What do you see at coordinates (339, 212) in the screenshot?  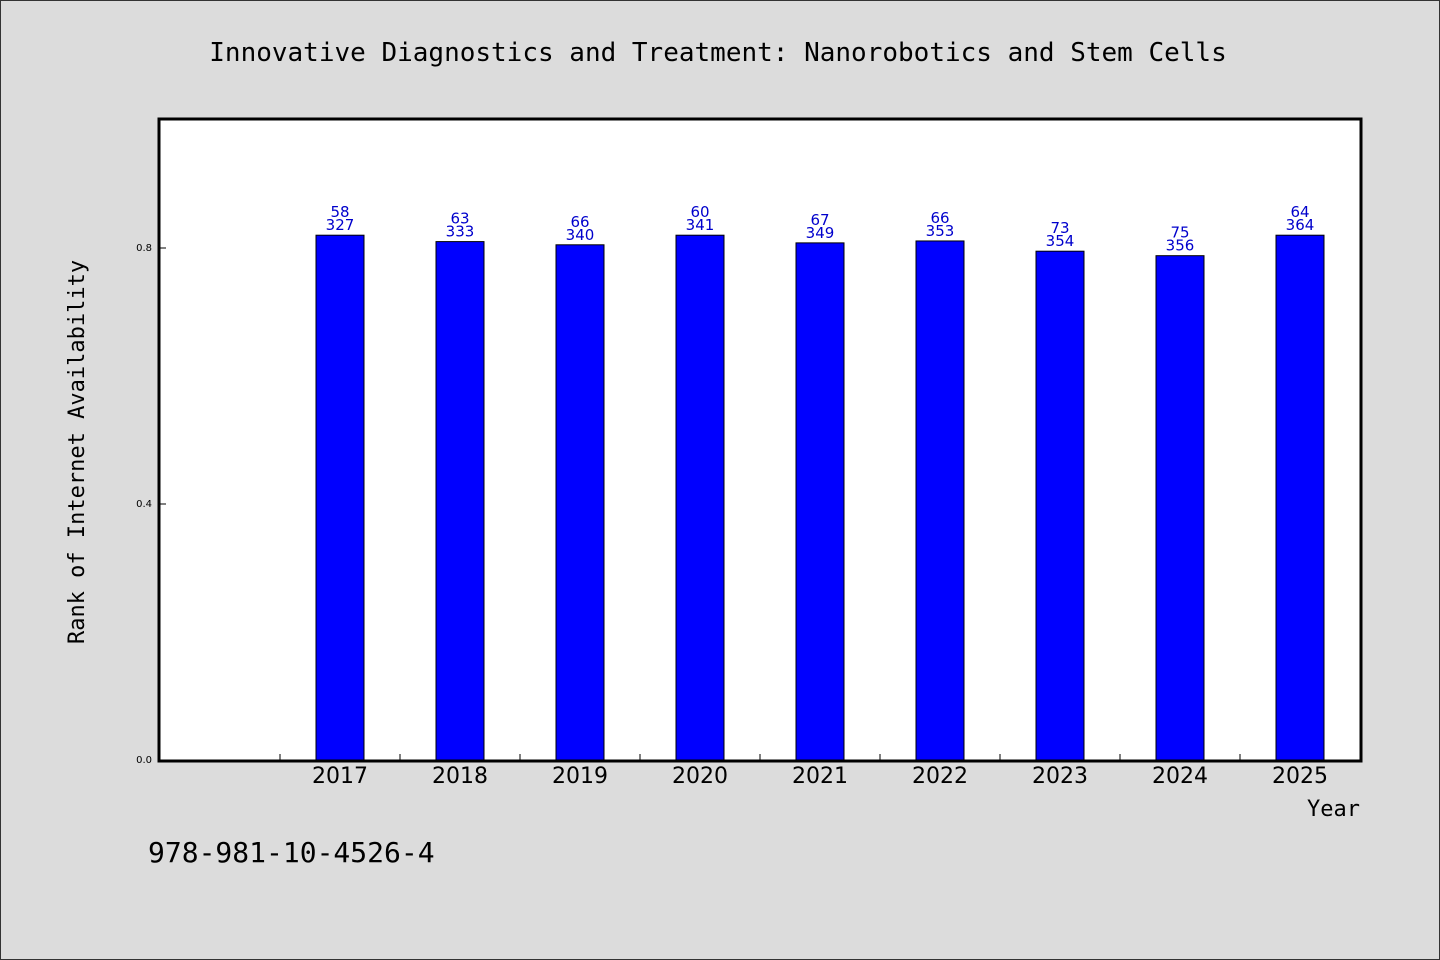 I see `data-label-top: 58` at bounding box center [339, 212].